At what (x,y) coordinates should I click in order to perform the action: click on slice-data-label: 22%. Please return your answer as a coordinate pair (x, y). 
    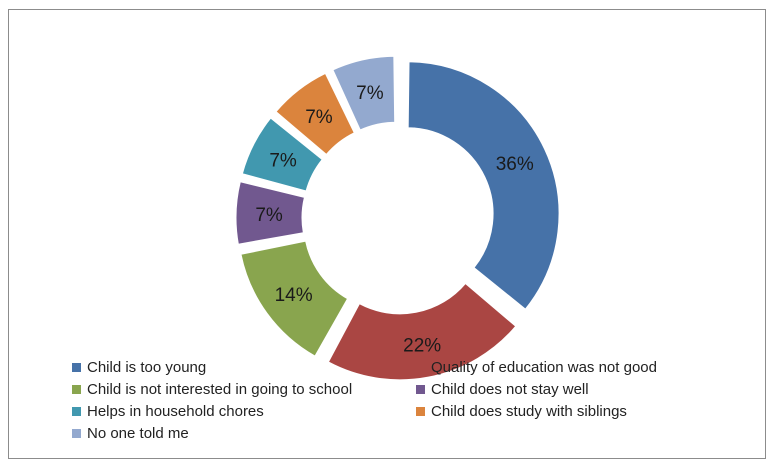
    Looking at the image, I should click on (422, 346).